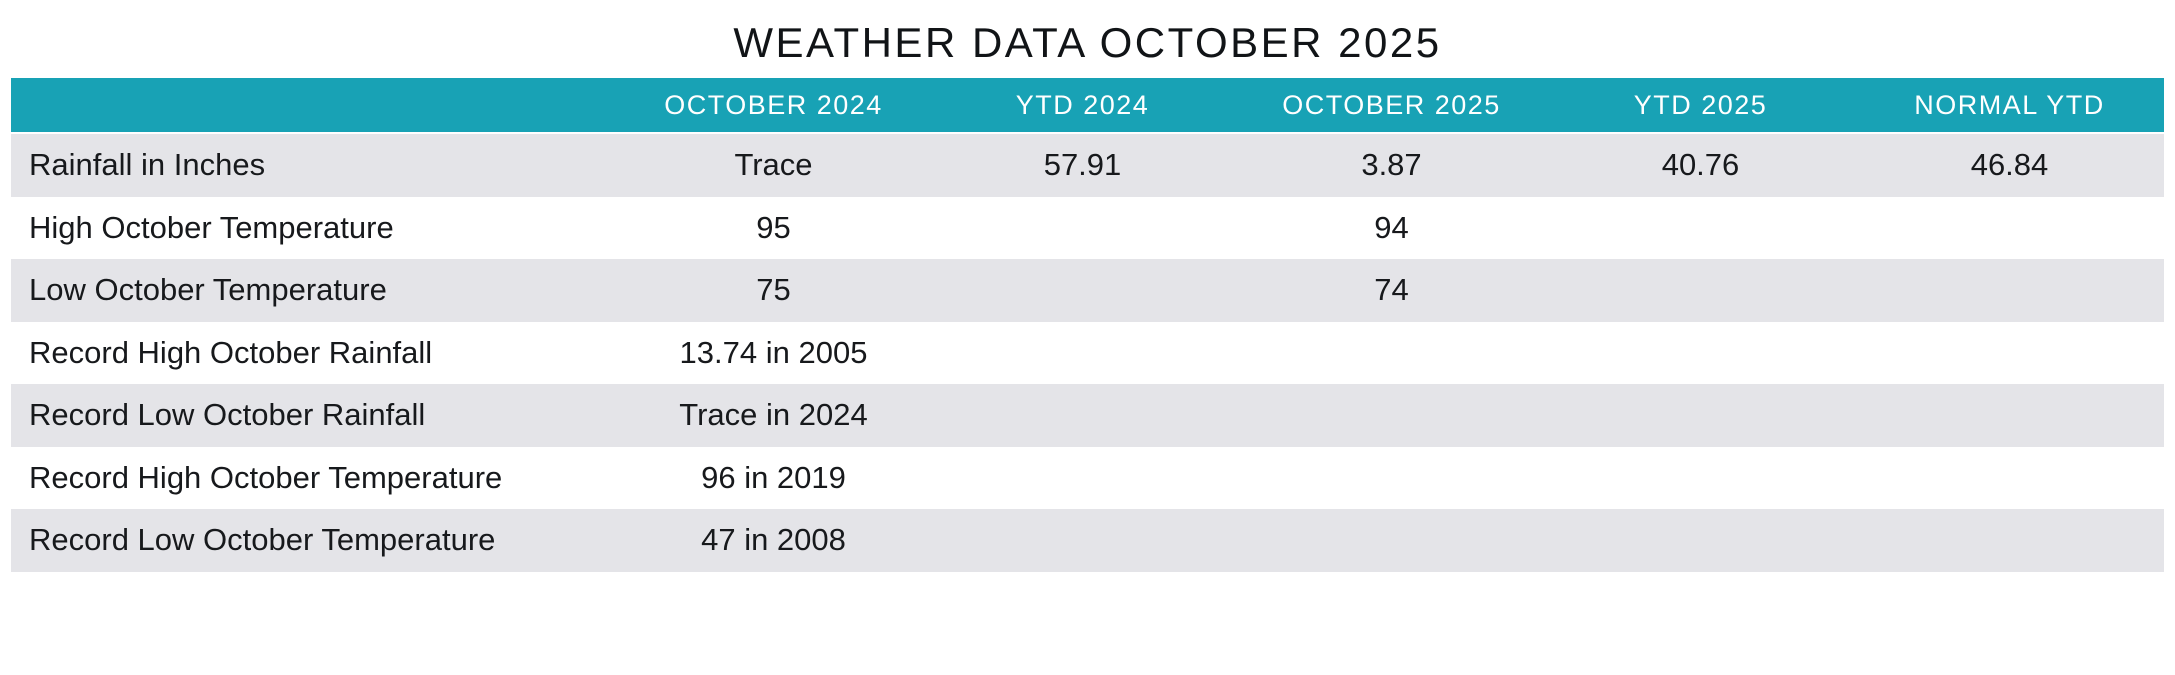 This screenshot has width=2175, height=675. What do you see at coordinates (2009, 165) in the screenshot?
I see `table-cell: 46.84` at bounding box center [2009, 165].